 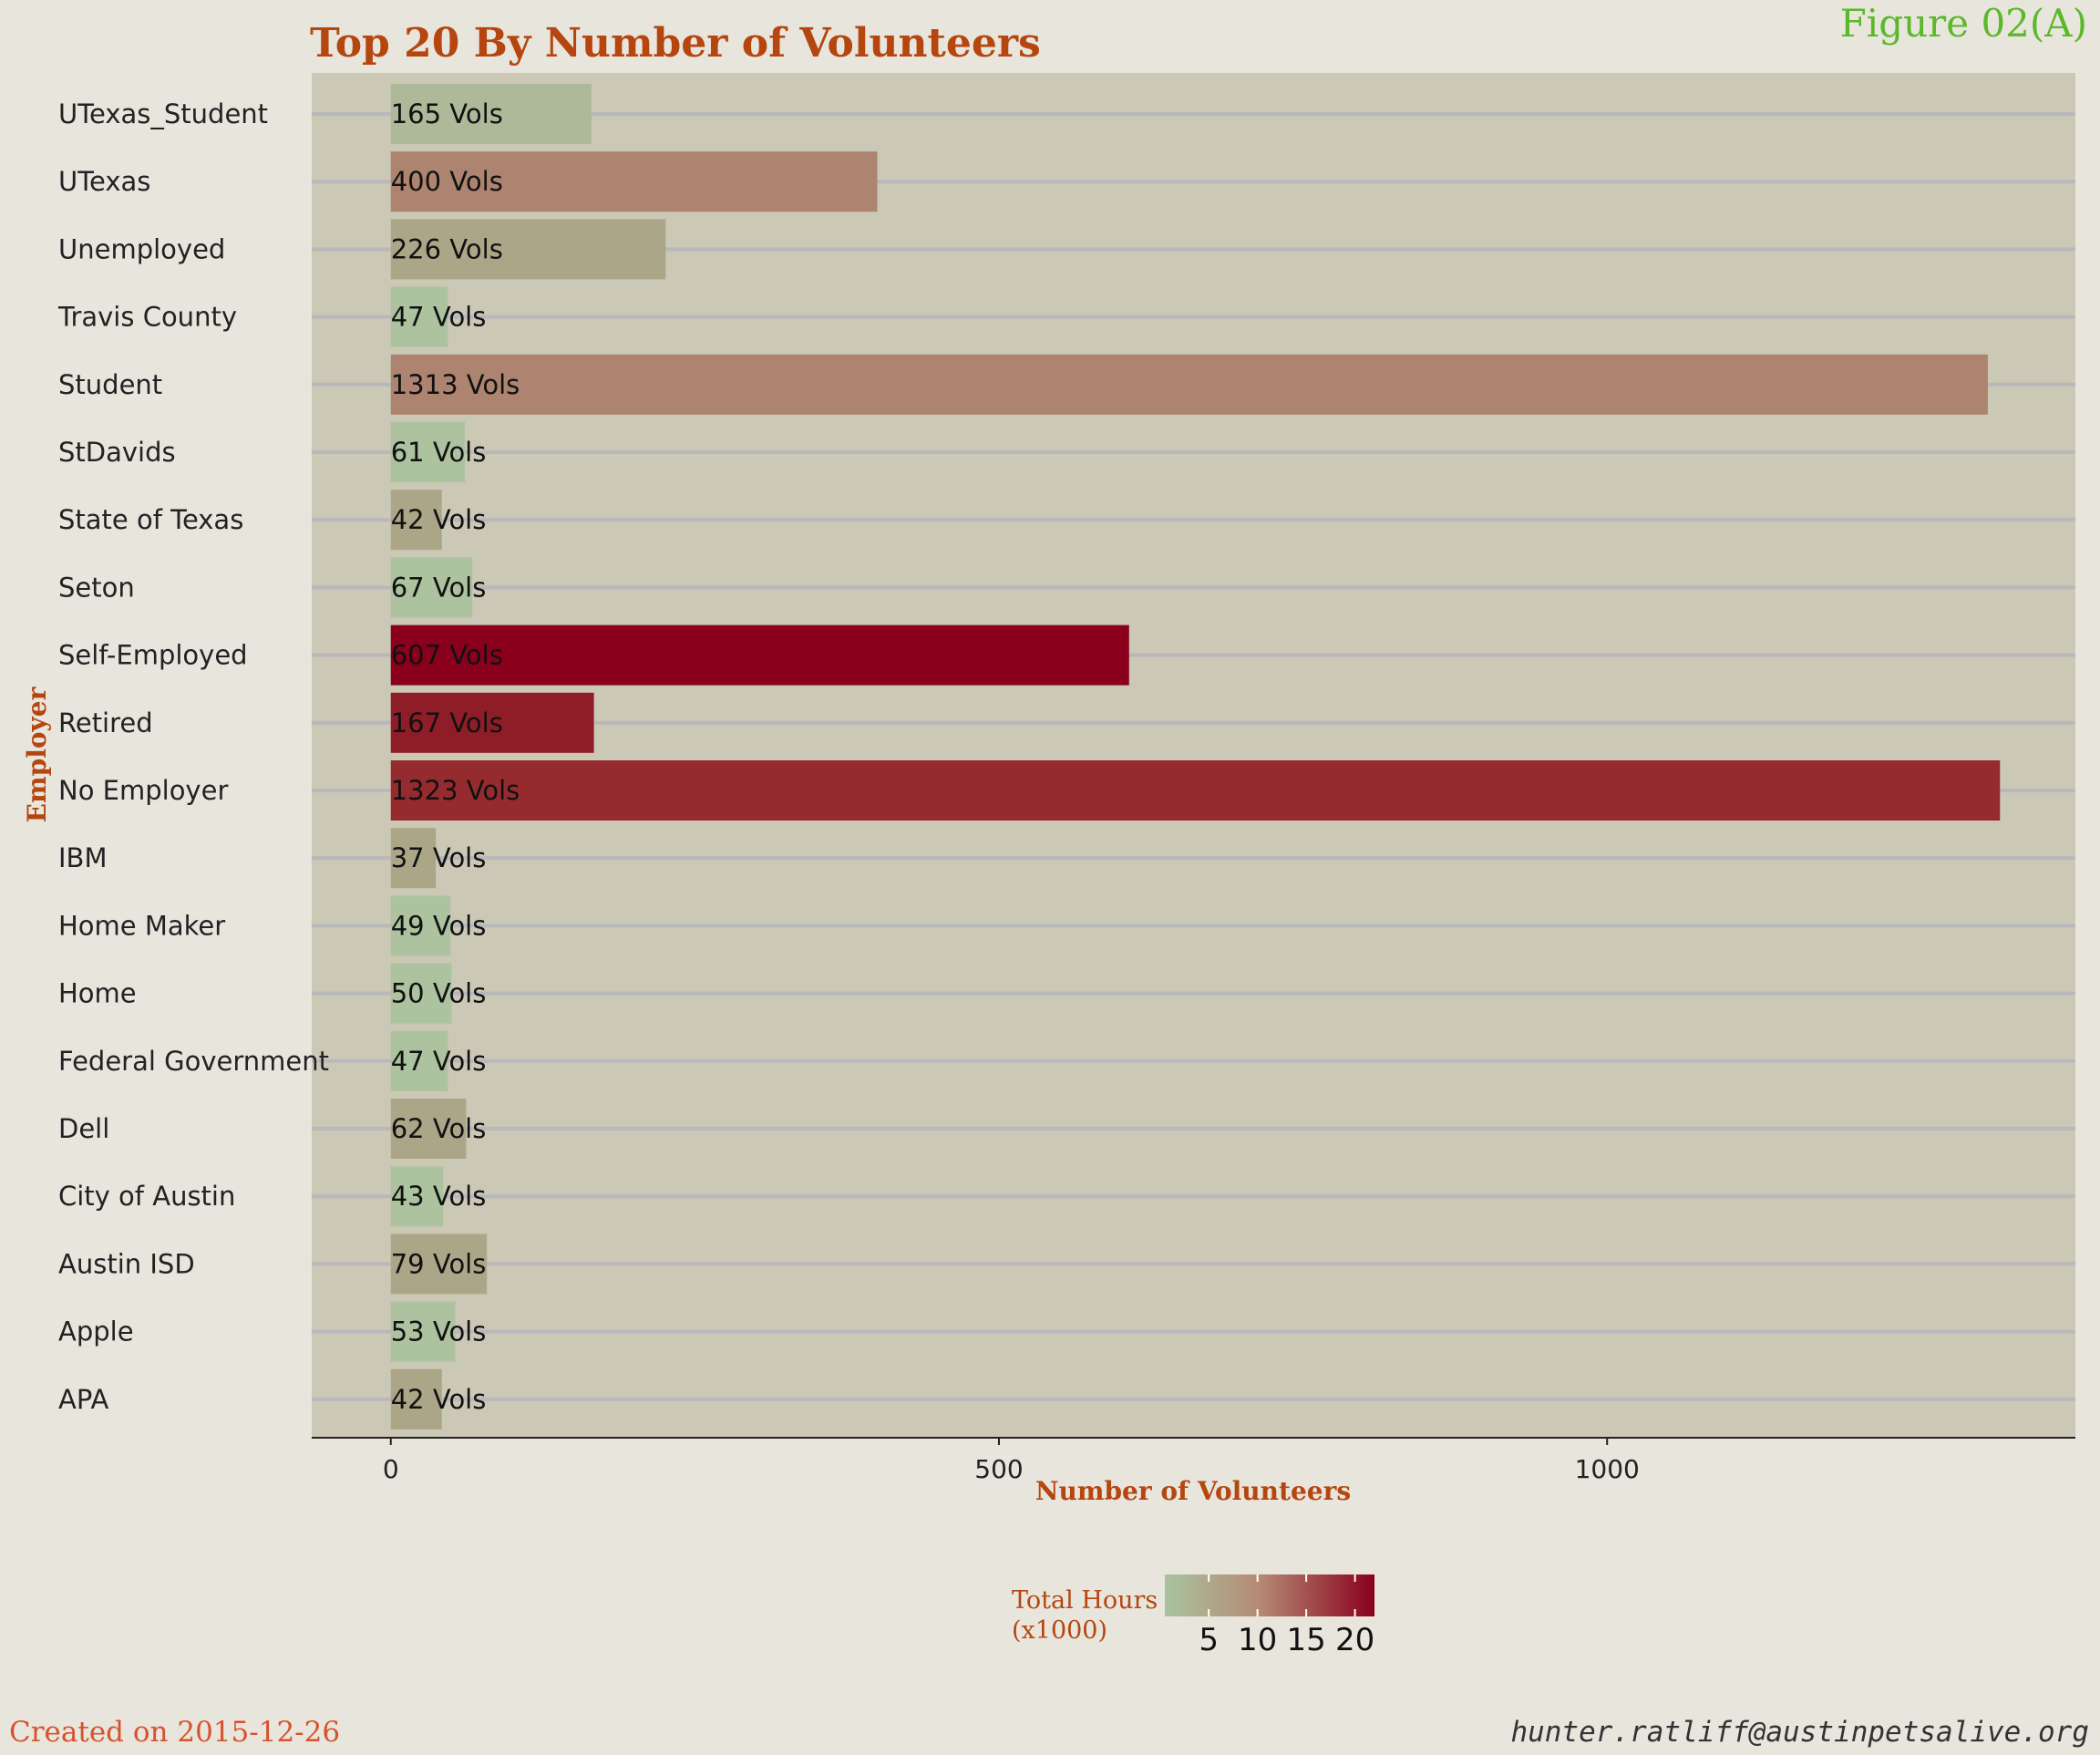 What do you see at coordinates (447, 722) in the screenshot?
I see `bar-label: 167 Vols` at bounding box center [447, 722].